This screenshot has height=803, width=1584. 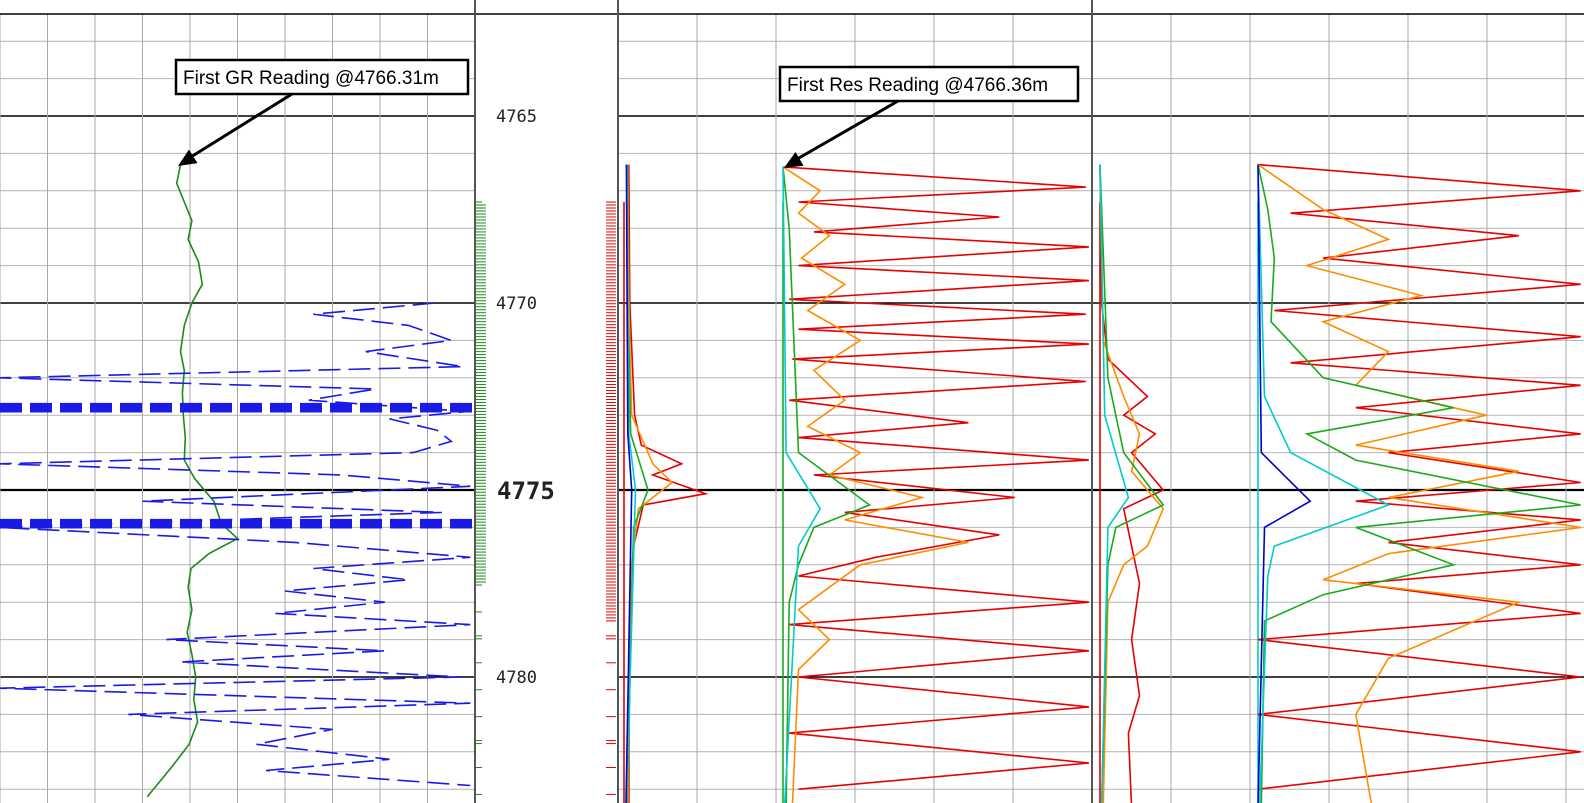 What do you see at coordinates (516, 117) in the screenshot?
I see `depth-label: 4765` at bounding box center [516, 117].